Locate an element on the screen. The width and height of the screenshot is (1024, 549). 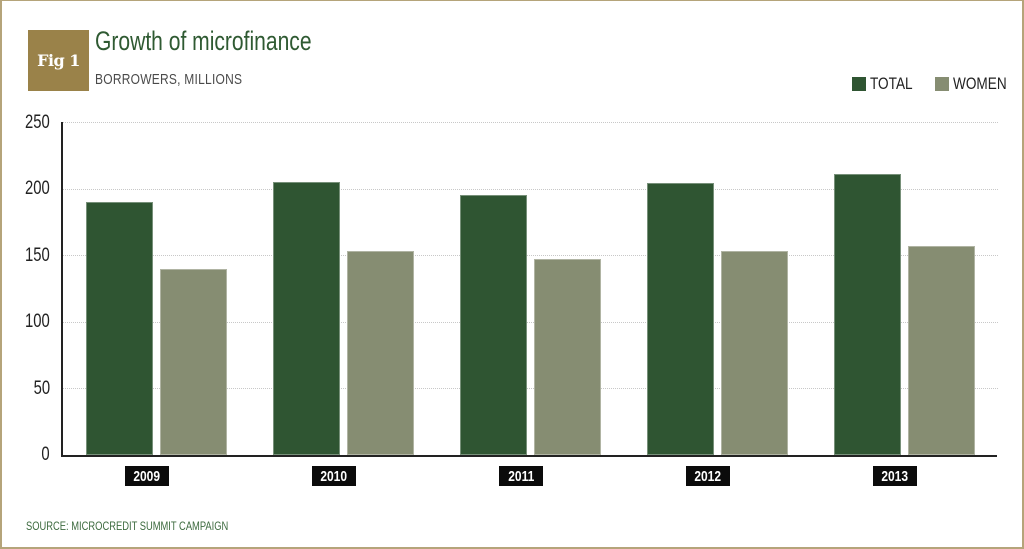
y-tick-label: 100 is located at coordinates (37, 321).